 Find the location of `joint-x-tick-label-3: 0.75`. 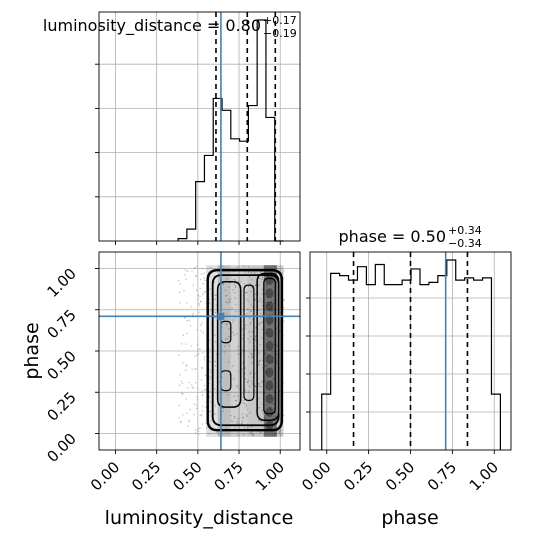

joint-x-tick-label-3: 0.75 is located at coordinates (229, 476).